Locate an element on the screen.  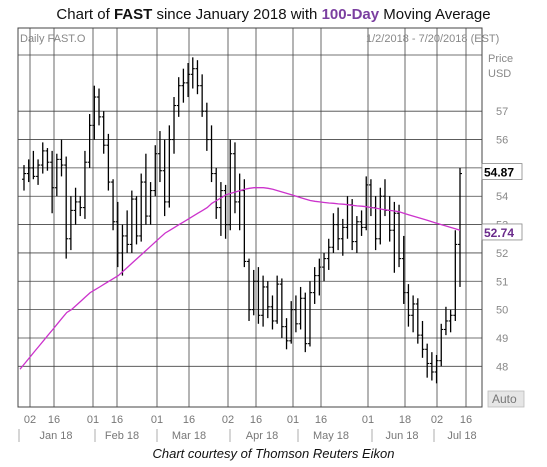
axis-unit-label: USD is located at coordinates (499, 74).